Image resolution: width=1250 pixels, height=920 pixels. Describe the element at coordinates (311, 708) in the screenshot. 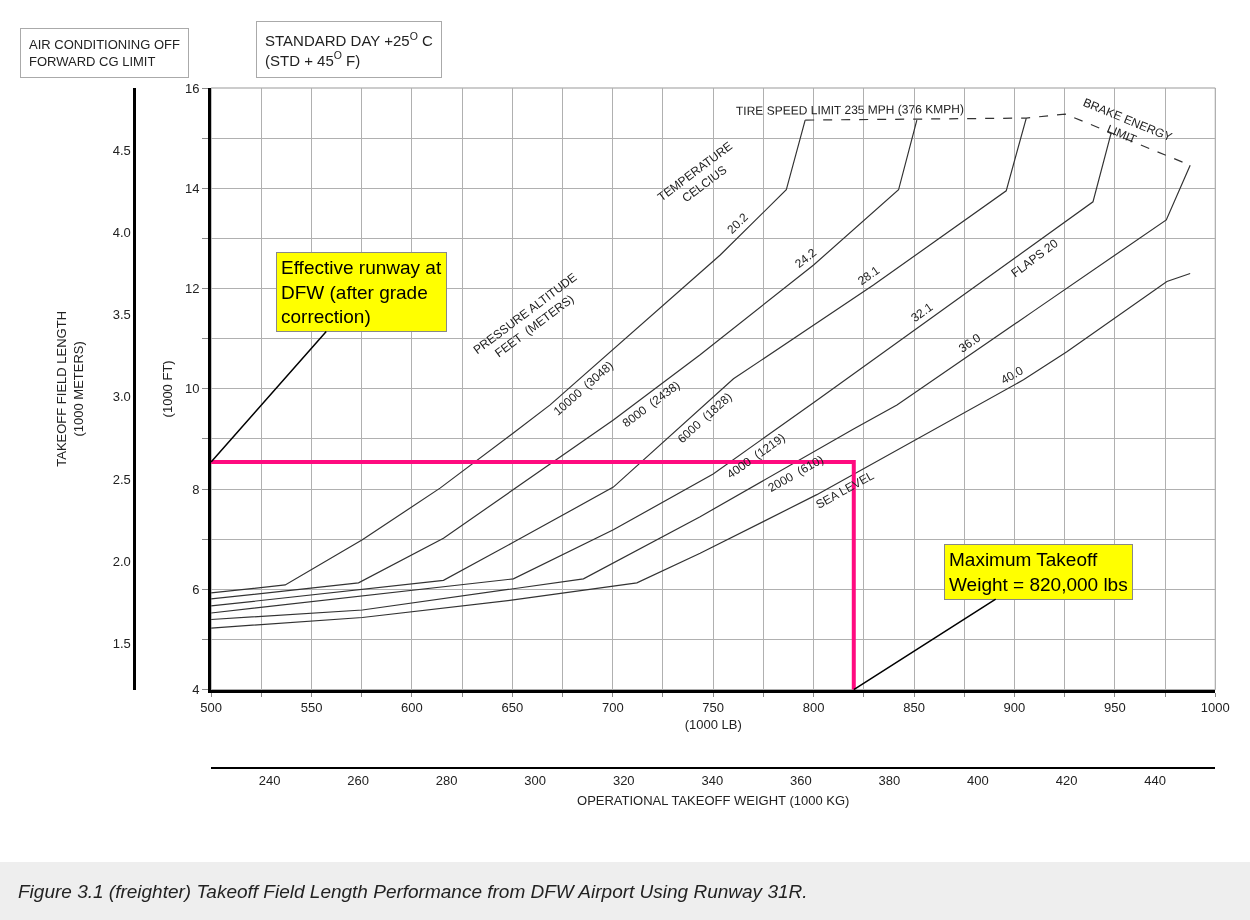

I see `x-tick-label: 550` at that location.